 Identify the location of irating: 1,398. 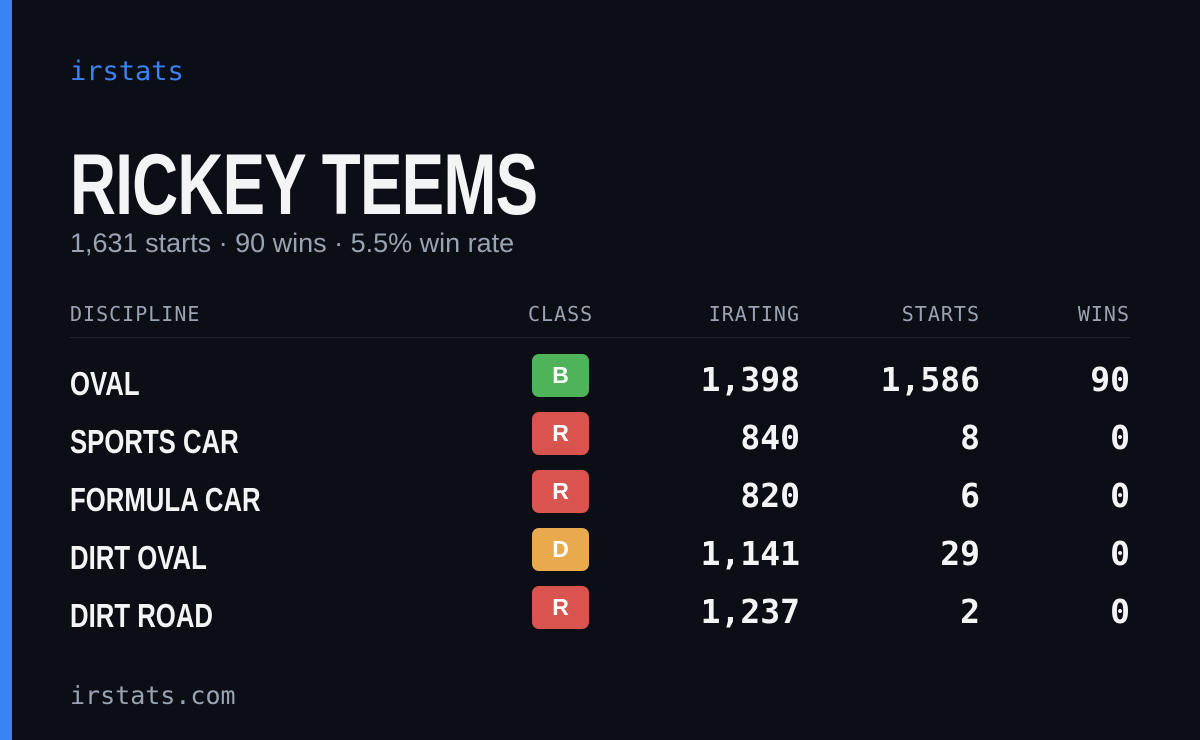
(750, 379).